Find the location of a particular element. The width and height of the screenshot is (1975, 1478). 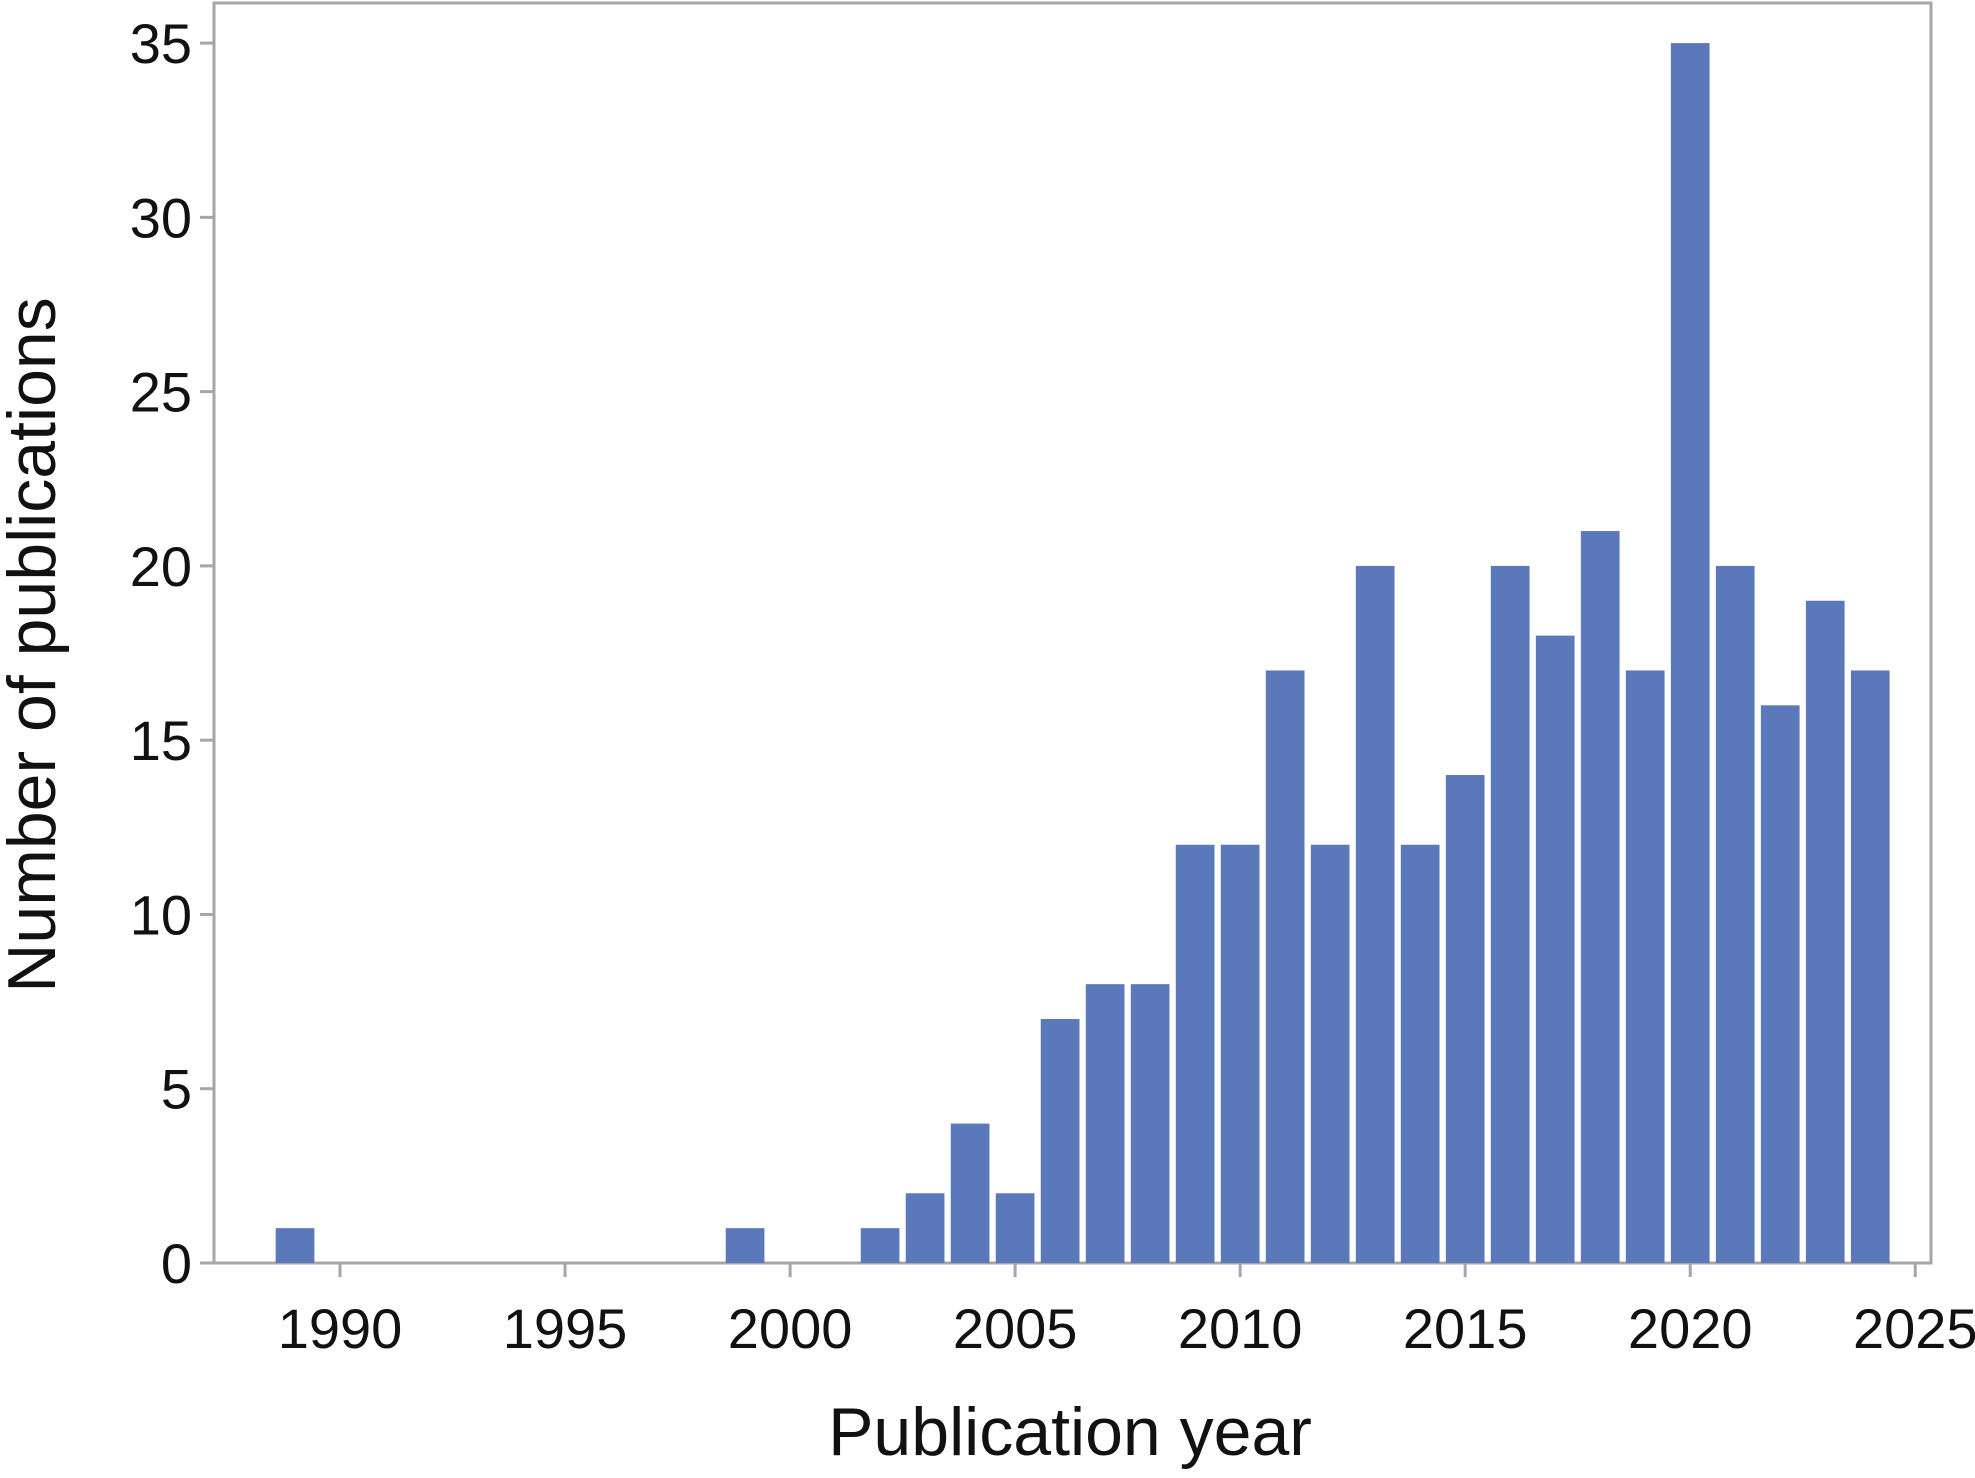

y-tick-label: 15 is located at coordinates (161, 740).